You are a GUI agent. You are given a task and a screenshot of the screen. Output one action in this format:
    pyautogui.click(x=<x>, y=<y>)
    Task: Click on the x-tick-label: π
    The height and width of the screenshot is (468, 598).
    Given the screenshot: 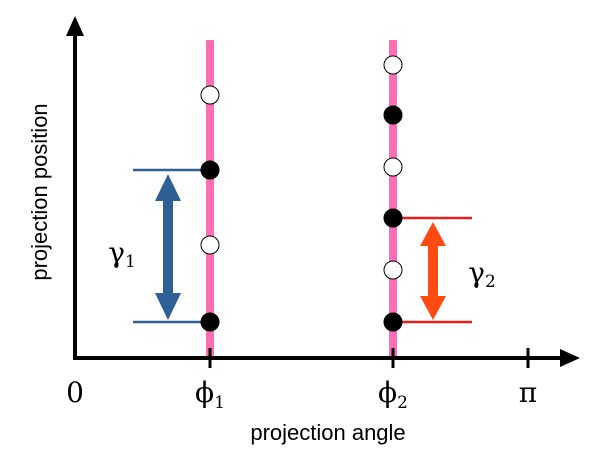 What is the action you would take?
    pyautogui.click(x=528, y=392)
    